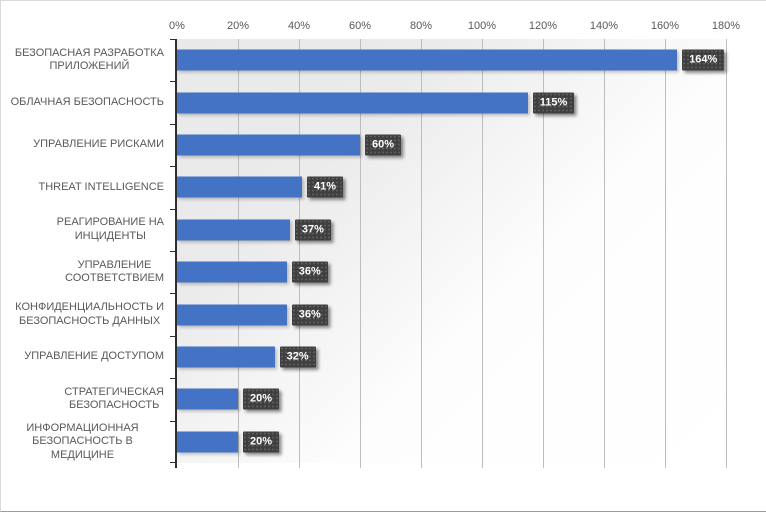  I want to click on category-label-row: THREAT INTELLIGENCE, so click(86, 187).